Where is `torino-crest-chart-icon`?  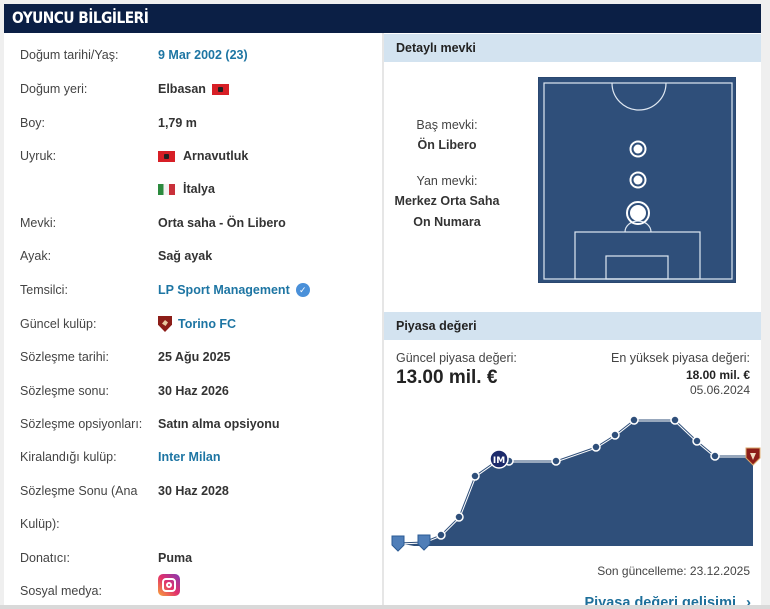 torino-crest-chart-icon is located at coordinates (753, 456).